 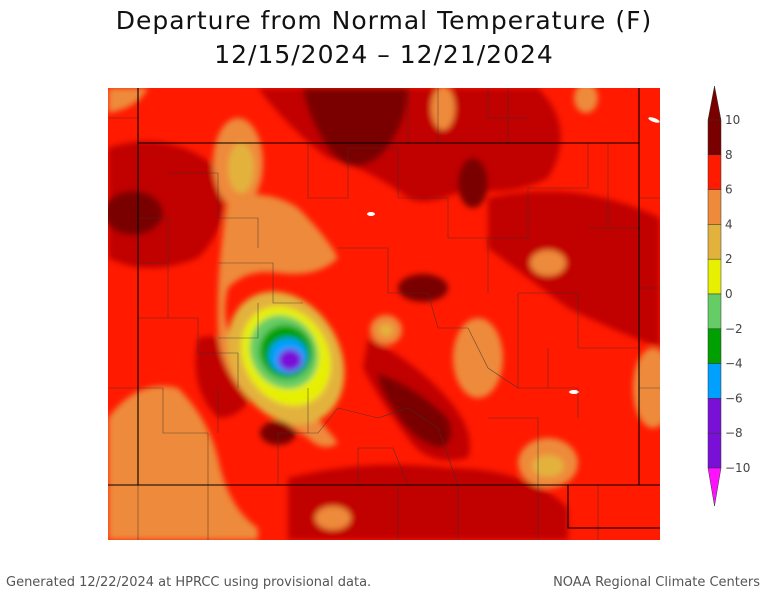 I want to click on legend-overflow-low, so click(x=714, y=487).